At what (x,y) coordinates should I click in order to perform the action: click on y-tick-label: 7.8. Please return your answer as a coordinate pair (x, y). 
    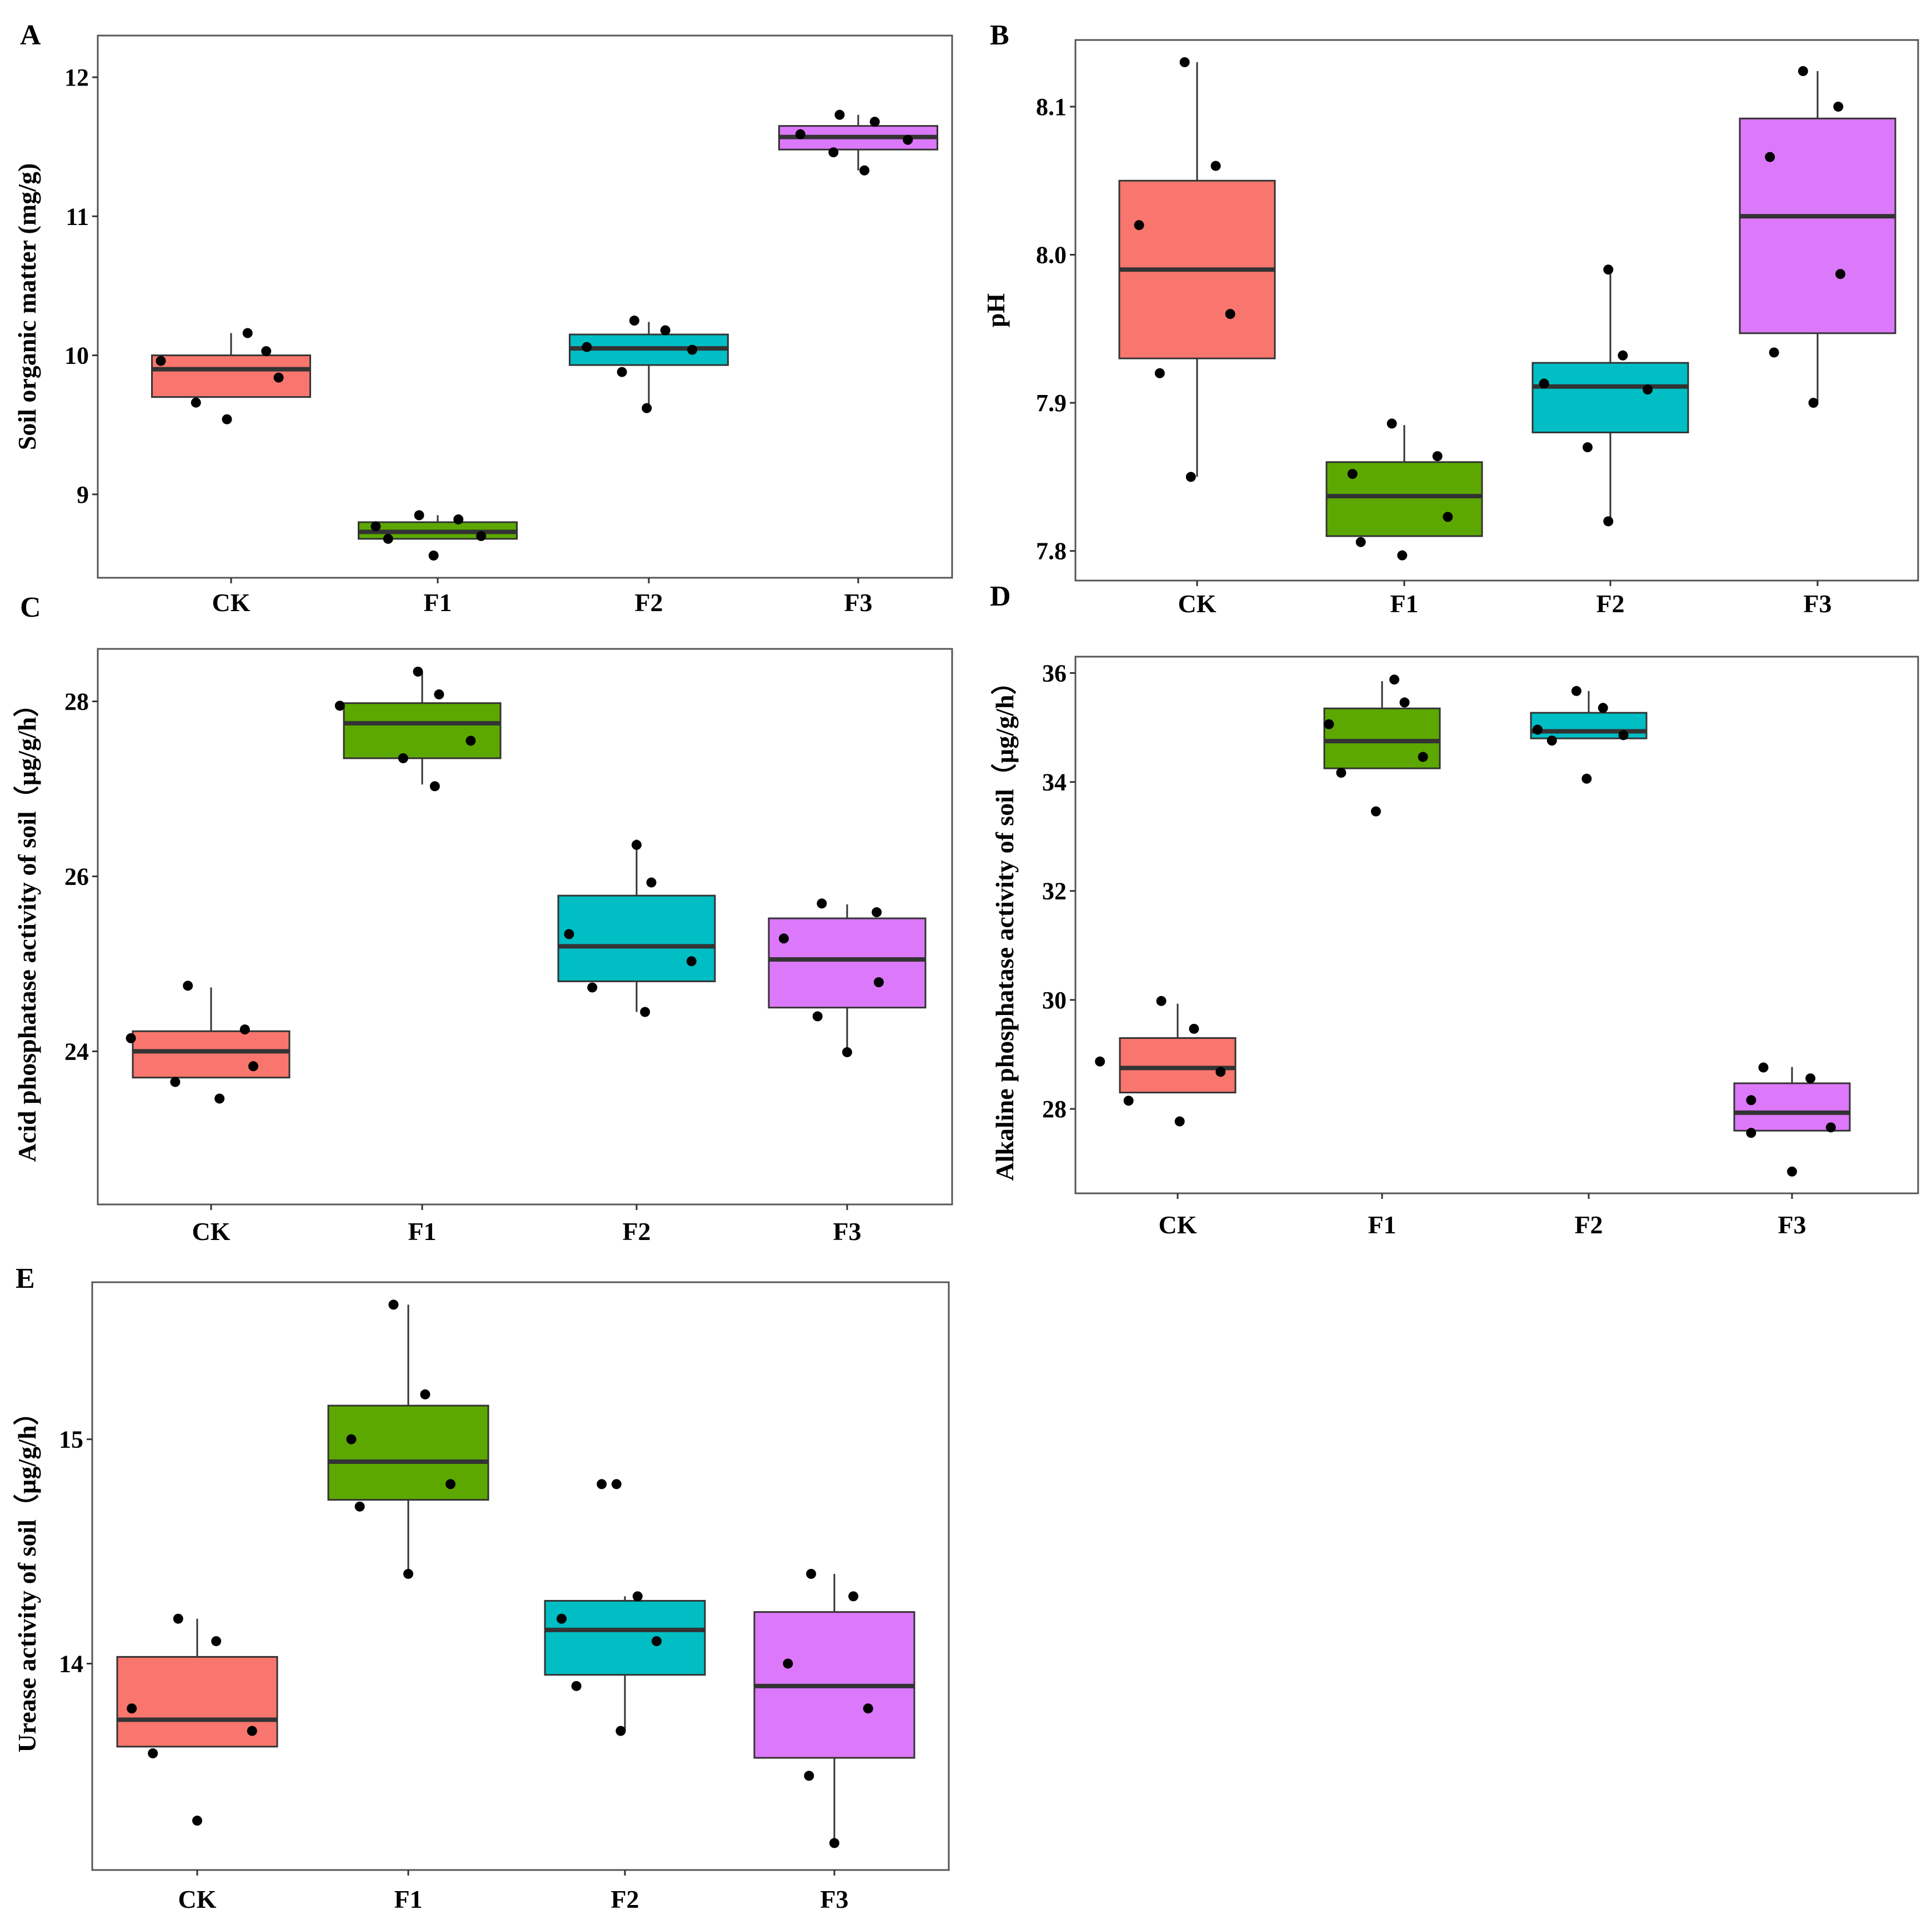
    Looking at the image, I should click on (1051, 551).